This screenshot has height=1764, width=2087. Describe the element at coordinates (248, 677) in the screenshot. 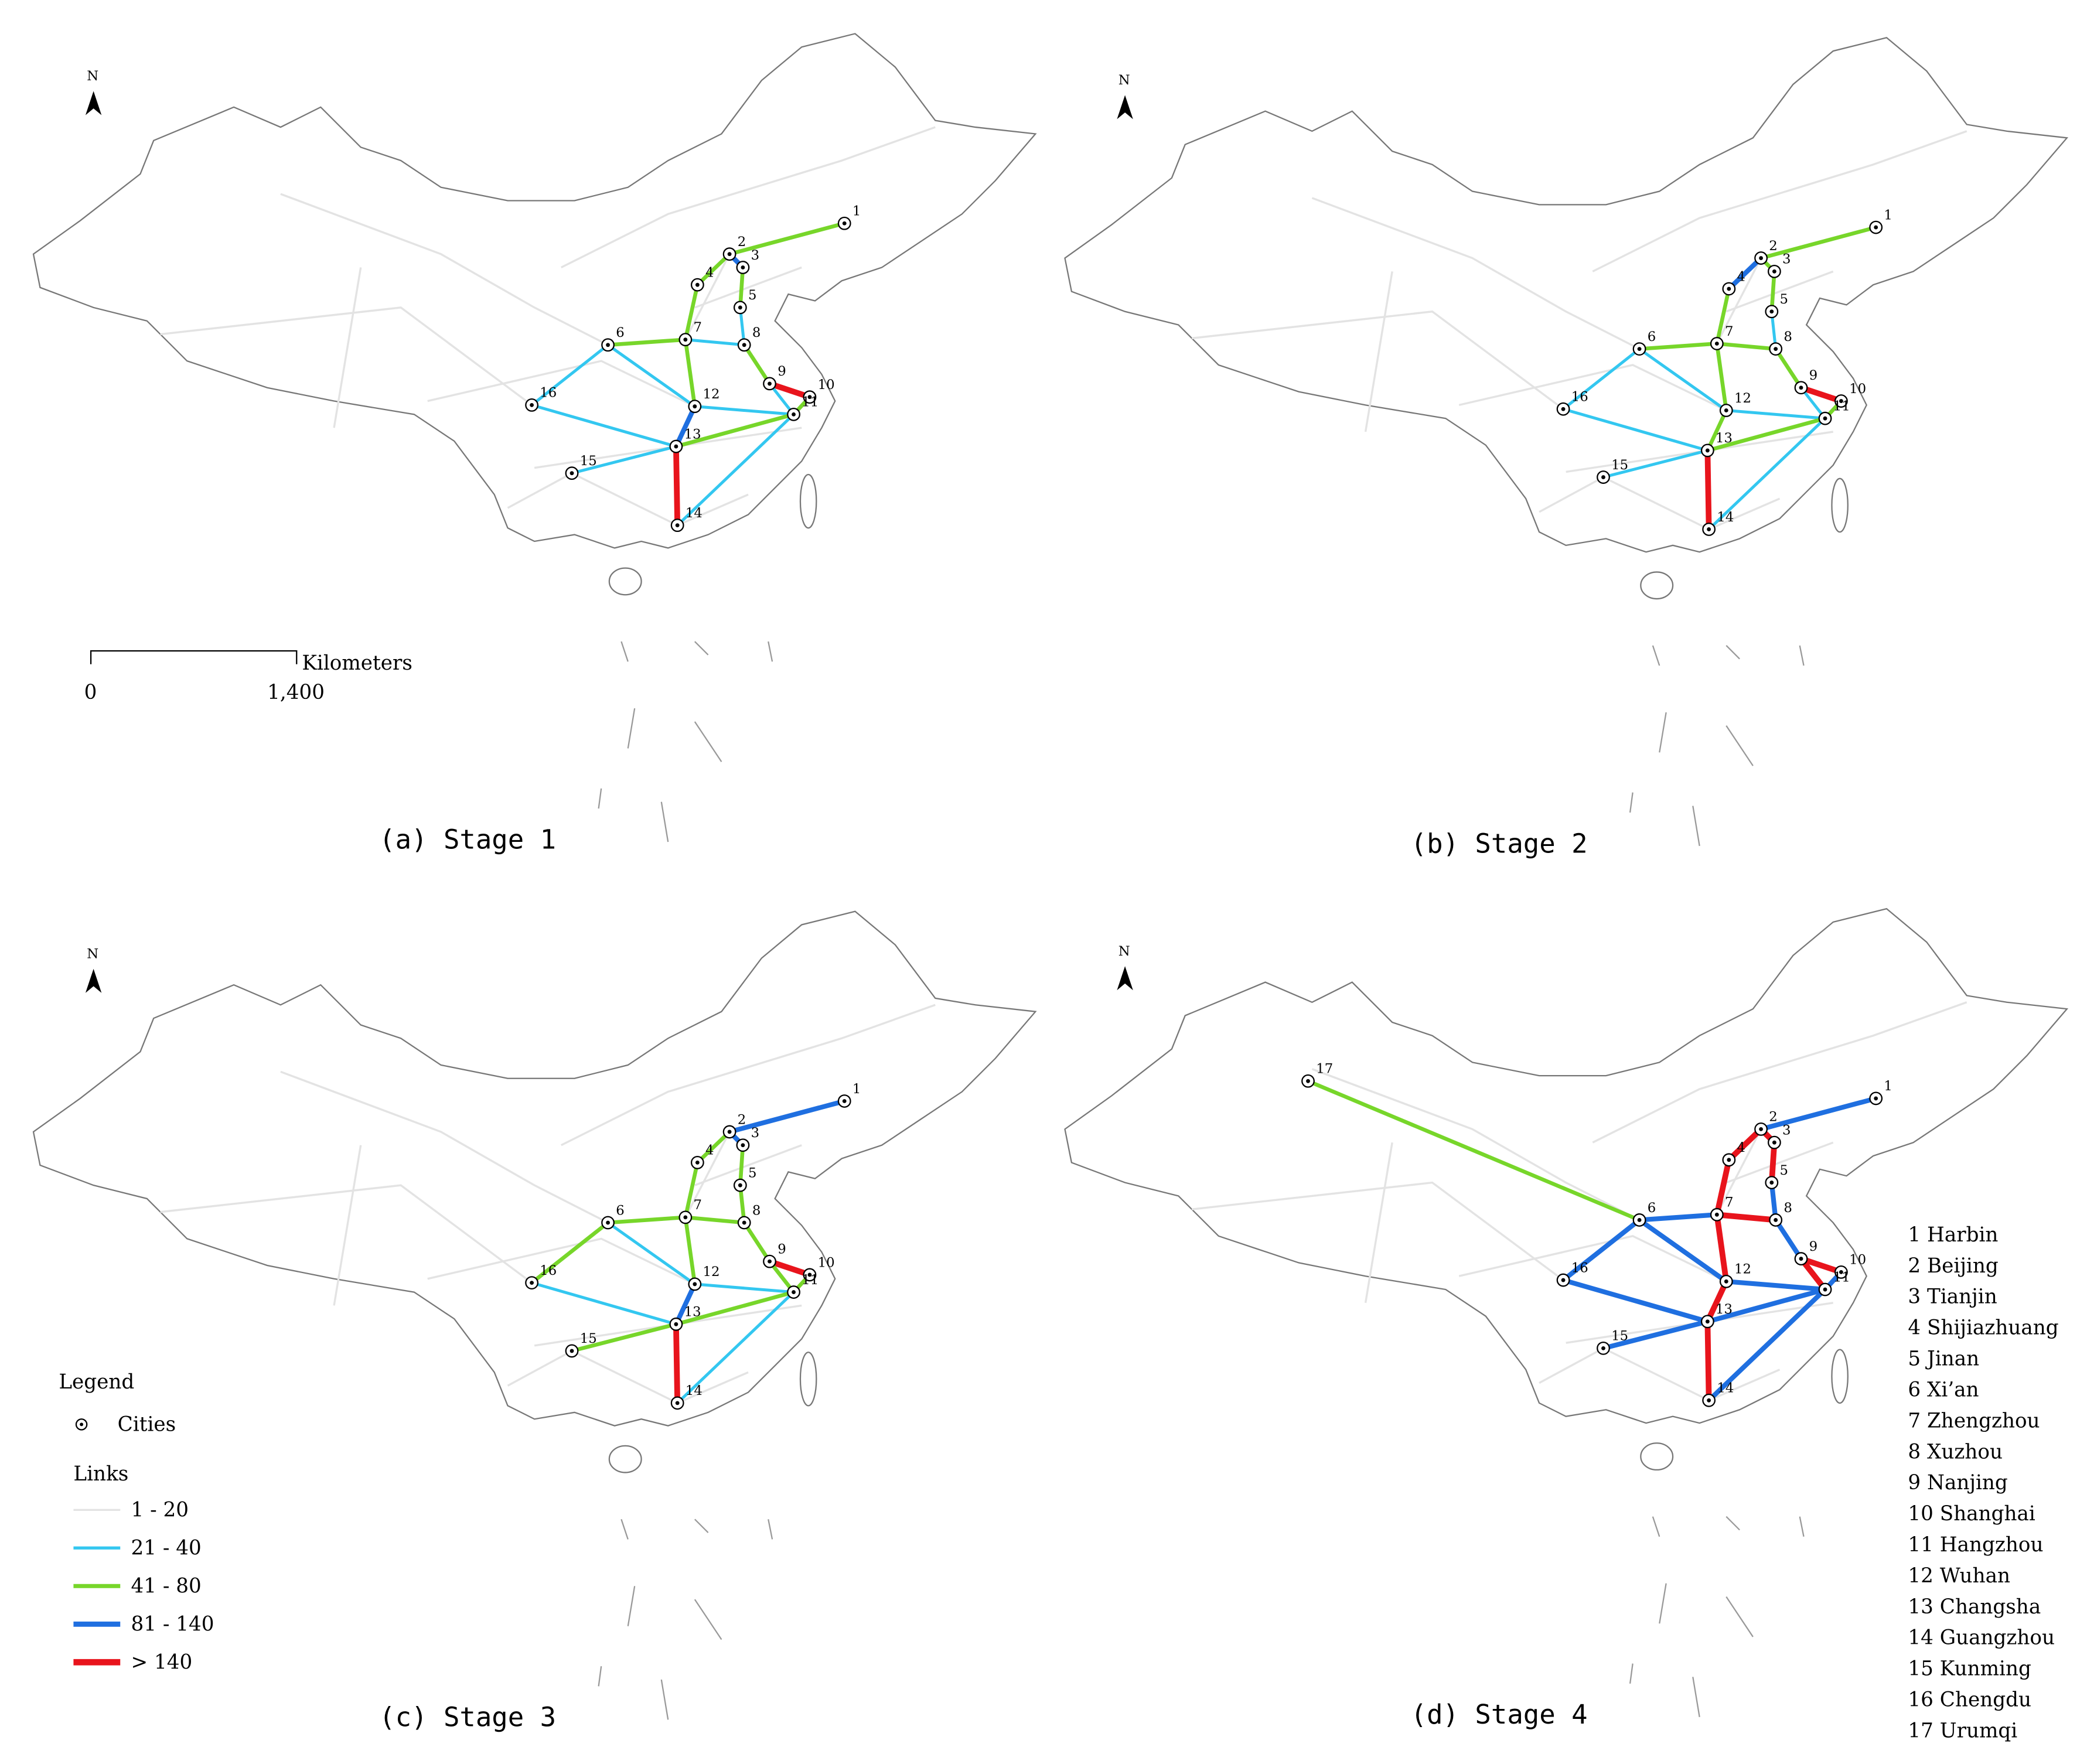

I see `scale-bar: Kilometers 0 1,400` at that location.